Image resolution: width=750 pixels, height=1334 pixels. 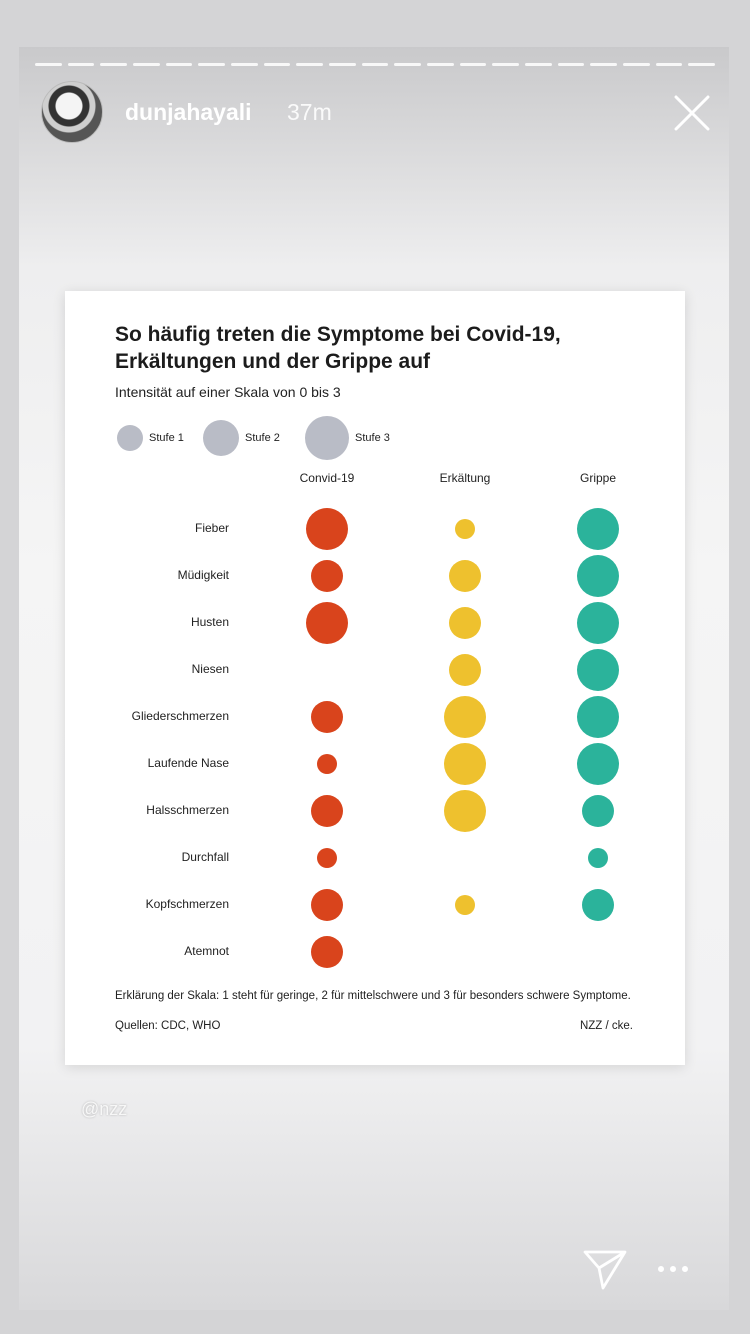 What do you see at coordinates (228, 392) in the screenshot?
I see `chart-subtitle: Intensität auf einer Skala von 0 bis 3` at bounding box center [228, 392].